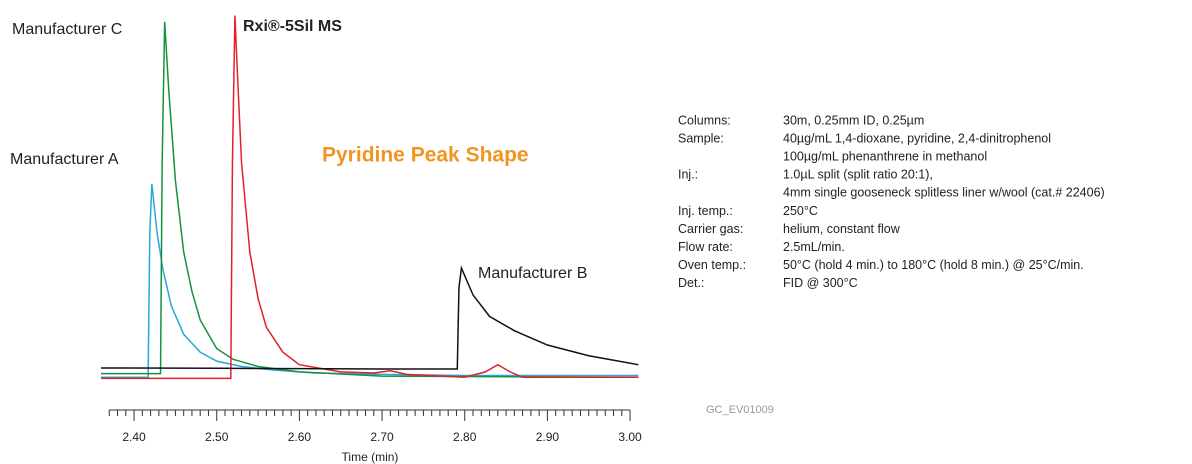 This screenshot has width=1192, height=464. I want to click on series-line, so click(369, 317).